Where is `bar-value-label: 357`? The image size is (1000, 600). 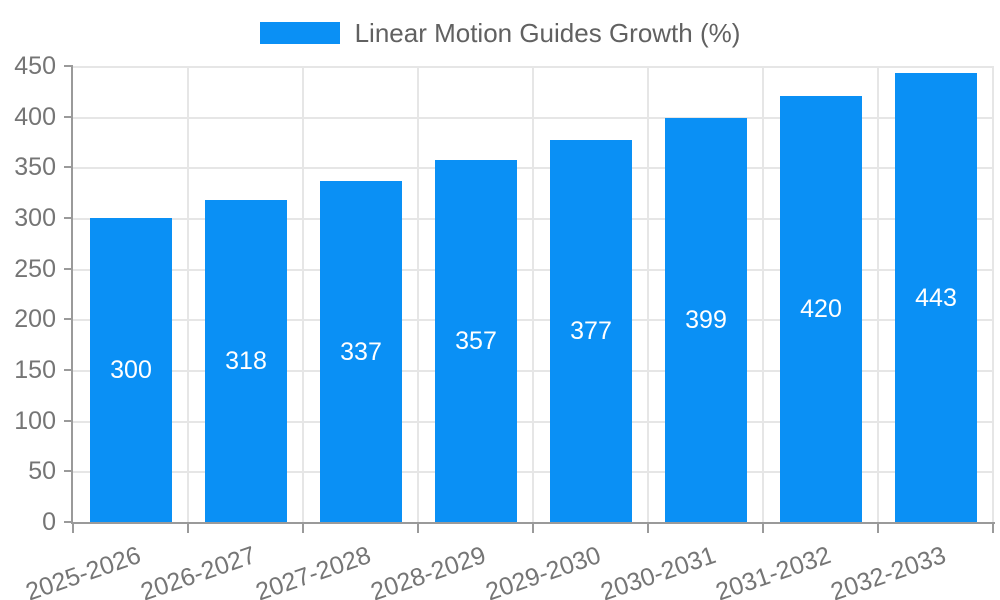 bar-value-label: 357 is located at coordinates (476, 341).